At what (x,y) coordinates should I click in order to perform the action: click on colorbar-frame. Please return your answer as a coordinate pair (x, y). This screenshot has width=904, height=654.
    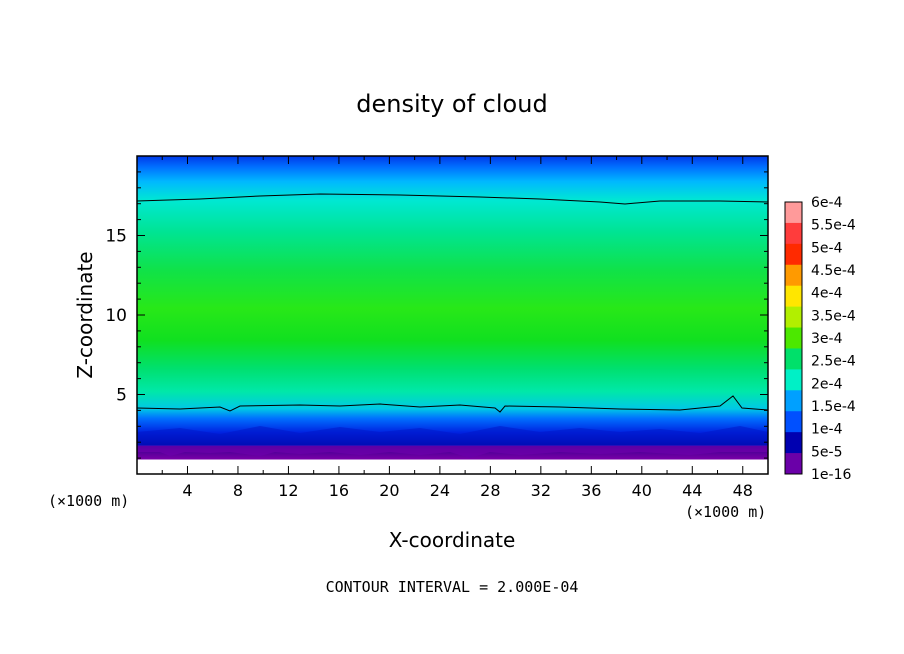
    Looking at the image, I should click on (793, 338).